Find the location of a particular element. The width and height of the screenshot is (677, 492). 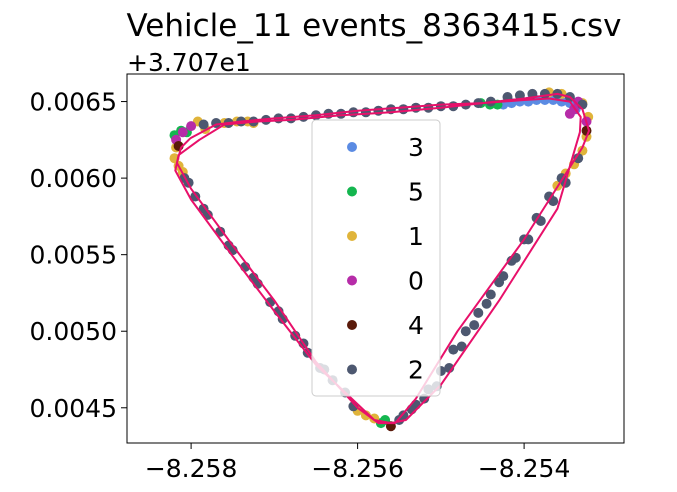

y-tick-label: 0.0050 is located at coordinates (73, 331).